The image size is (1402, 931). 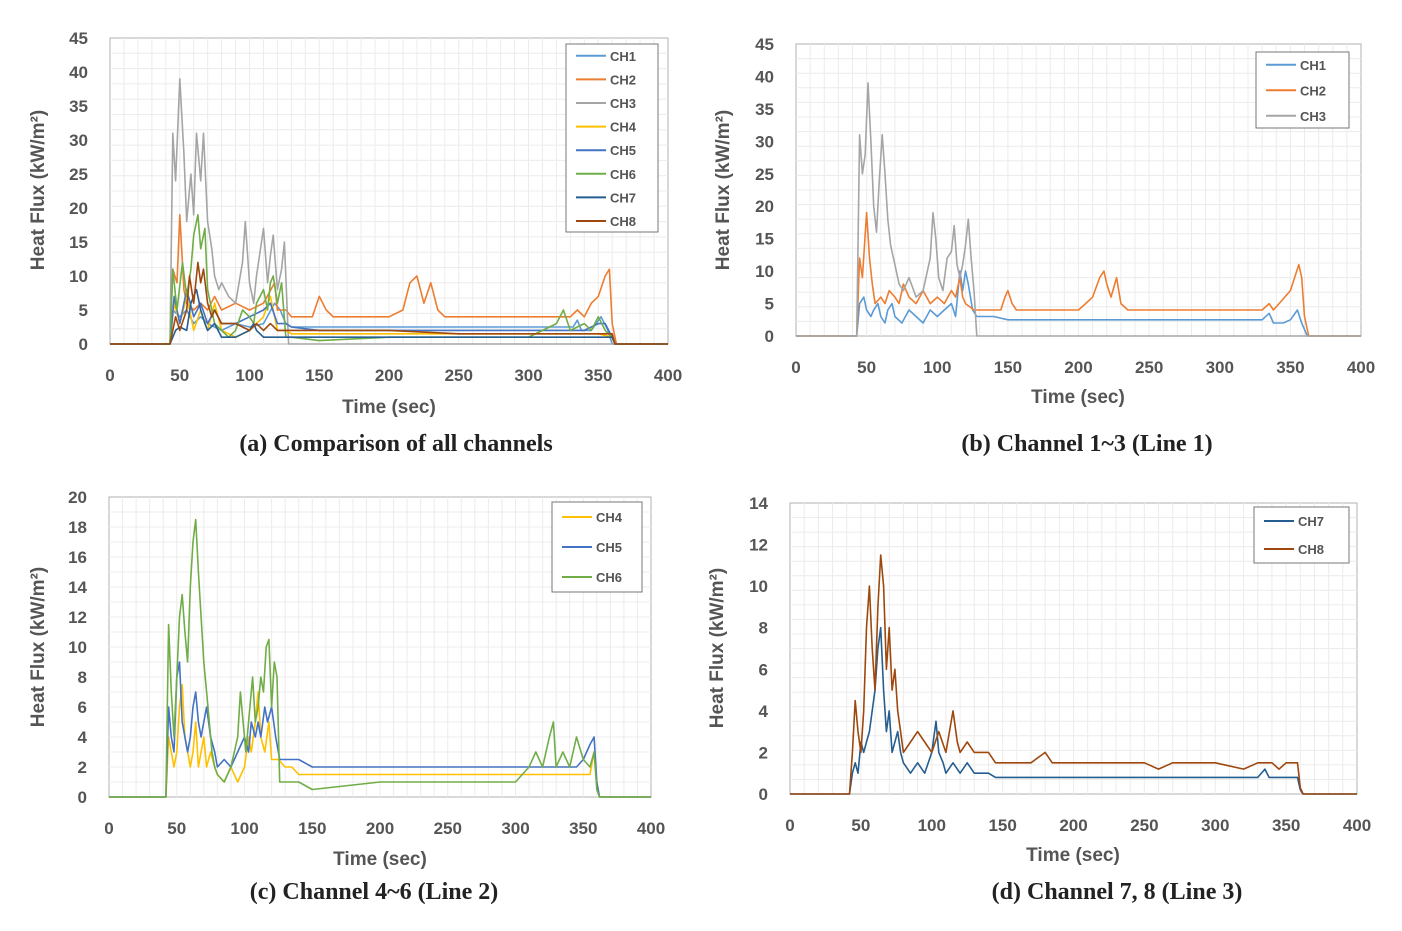 What do you see at coordinates (1078, 825) in the screenshot?
I see `x-tick-labels-d: 0 50 100 150 200 250 300 350 400` at bounding box center [1078, 825].